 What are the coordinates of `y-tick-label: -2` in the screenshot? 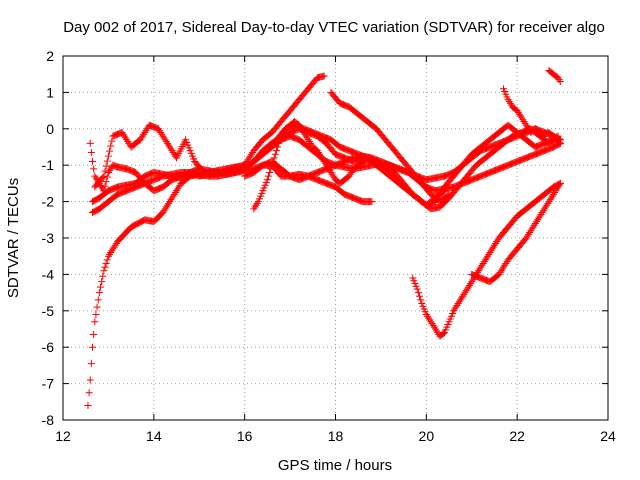 It's located at (48, 202).